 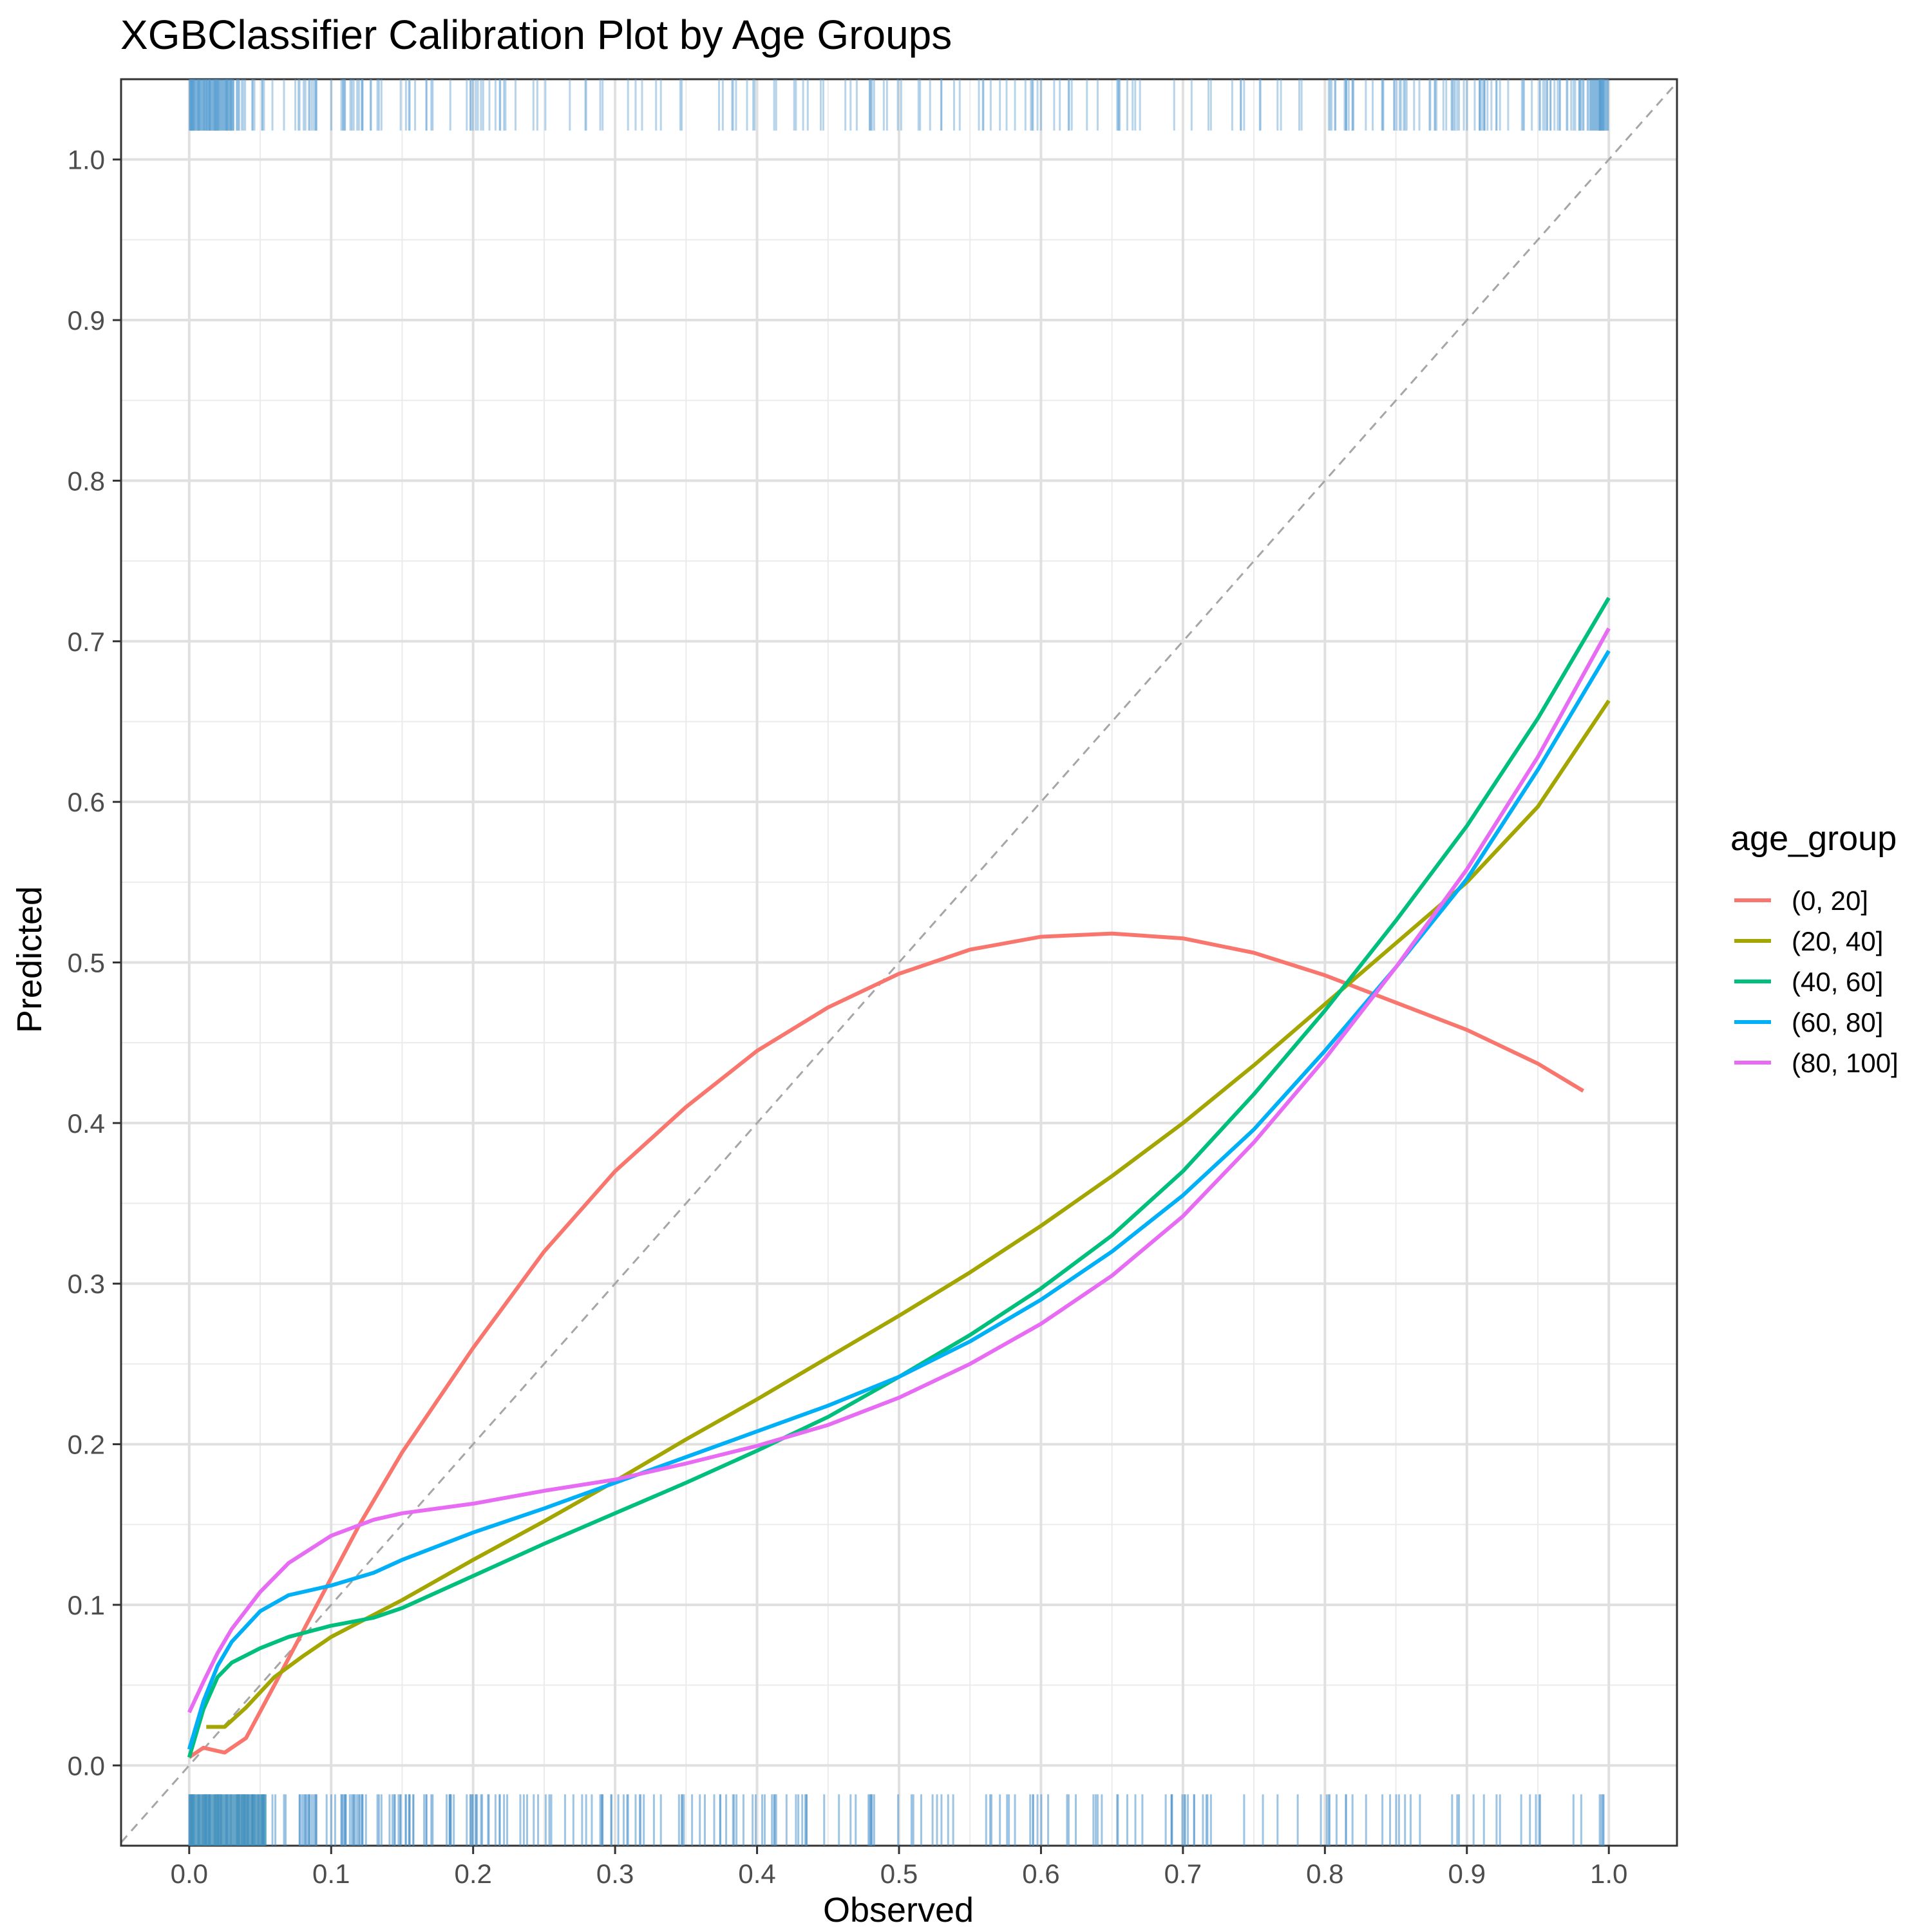 I want to click on y-tick-label: 0.4, so click(x=87, y=1124).